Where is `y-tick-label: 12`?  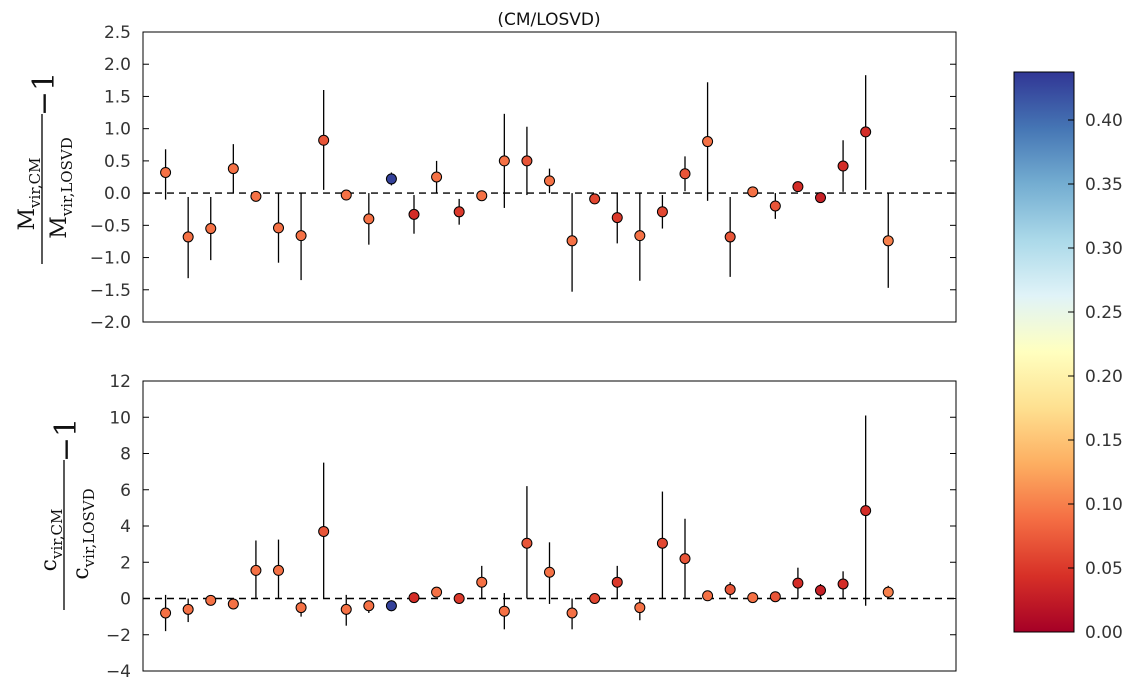 y-tick-label: 12 is located at coordinates (120, 382).